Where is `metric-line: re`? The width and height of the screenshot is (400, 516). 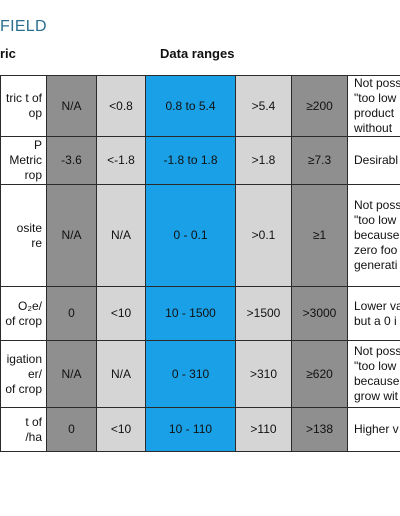 metric-line: re is located at coordinates (36, 242).